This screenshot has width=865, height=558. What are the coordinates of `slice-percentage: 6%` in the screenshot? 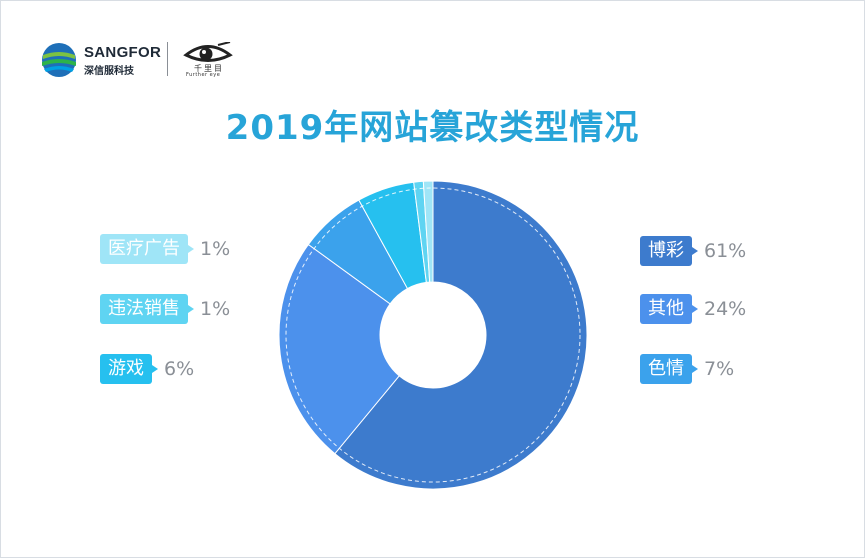 It's located at (179, 369).